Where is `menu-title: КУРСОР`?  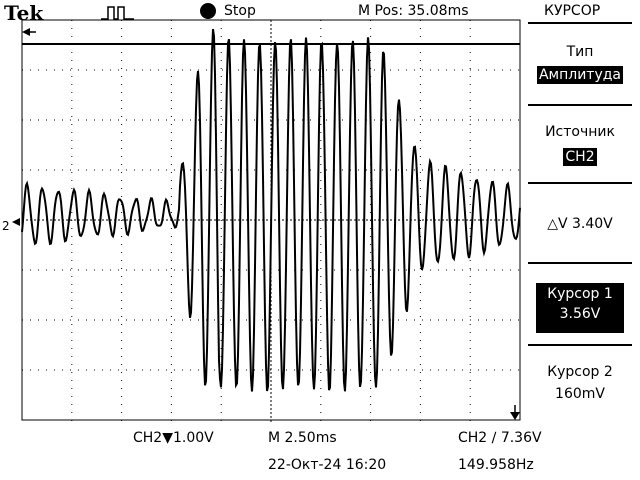 menu-title: КУРСОР is located at coordinates (572, 11).